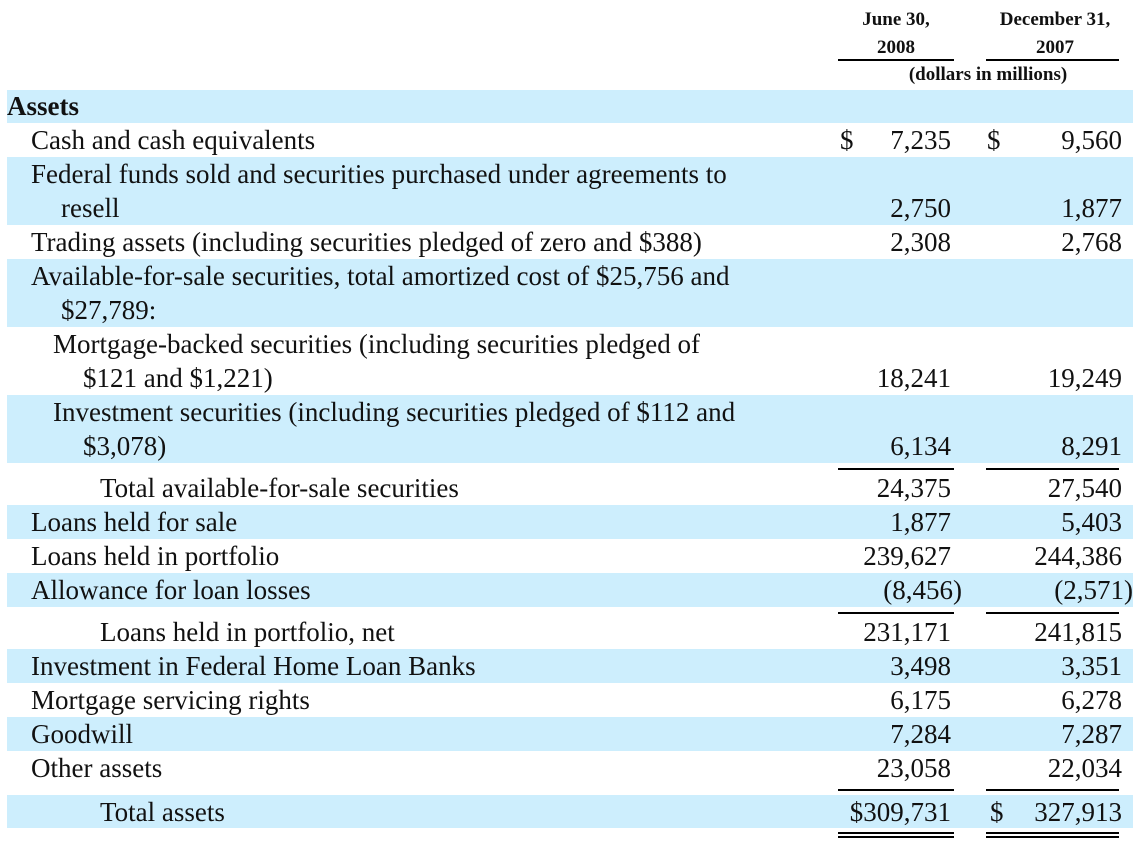 Image resolution: width=1148 pixels, height=853 pixels. Describe the element at coordinates (1091, 446) in the screenshot. I see `value-december-2007: 8,291` at that location.